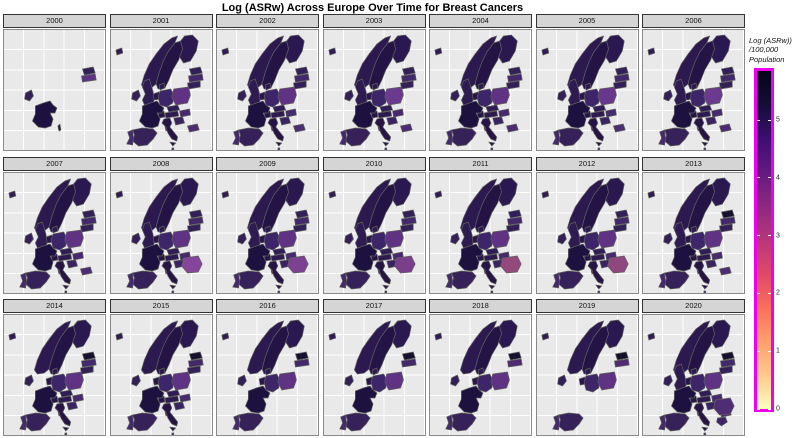  What do you see at coordinates (54, 21) in the screenshot?
I see `facet-strip-year-label: 2000` at bounding box center [54, 21].